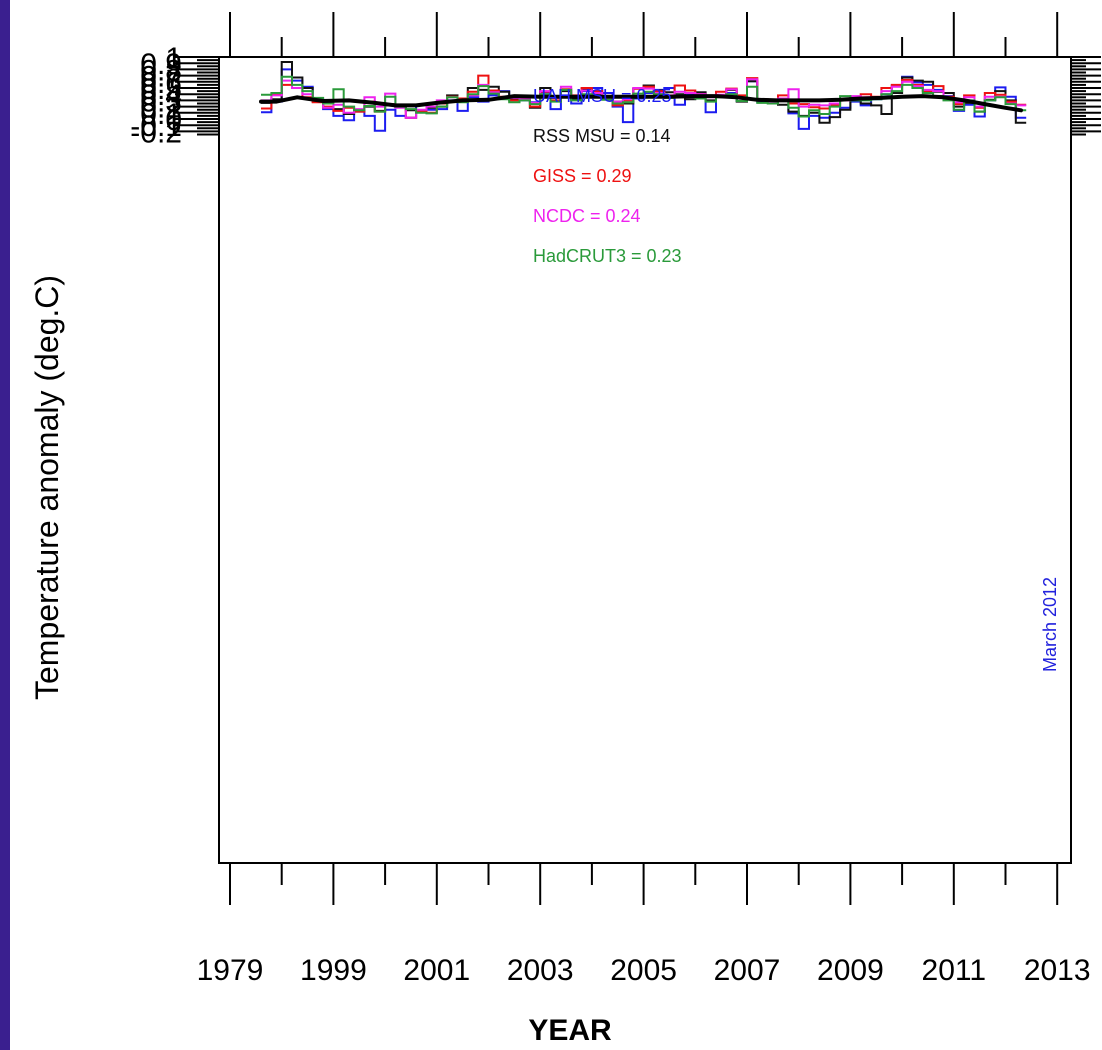 Image resolution: width=1102 pixels, height=1050 pixels. Describe the element at coordinates (570, 1030) in the screenshot. I see `x-axis-title: YEAR` at that location.